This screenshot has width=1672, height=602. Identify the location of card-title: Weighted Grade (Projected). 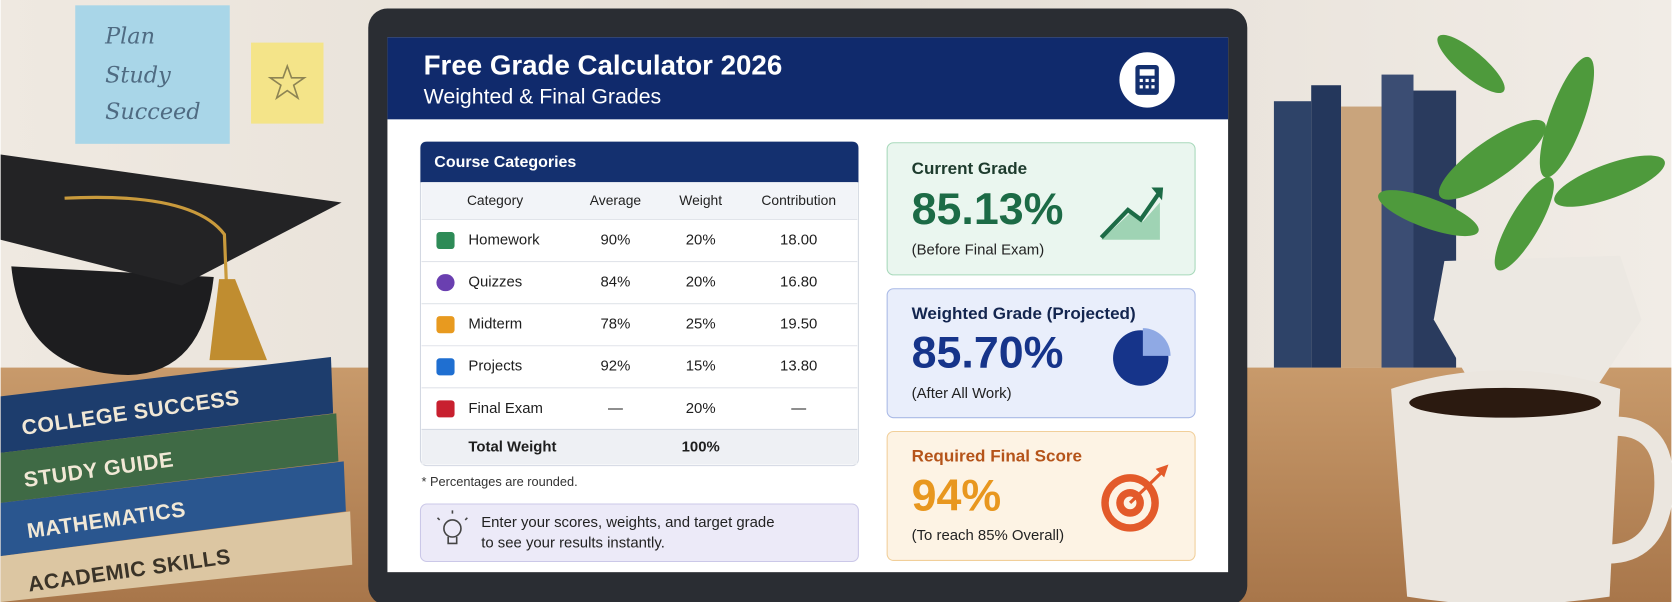
(1024, 313).